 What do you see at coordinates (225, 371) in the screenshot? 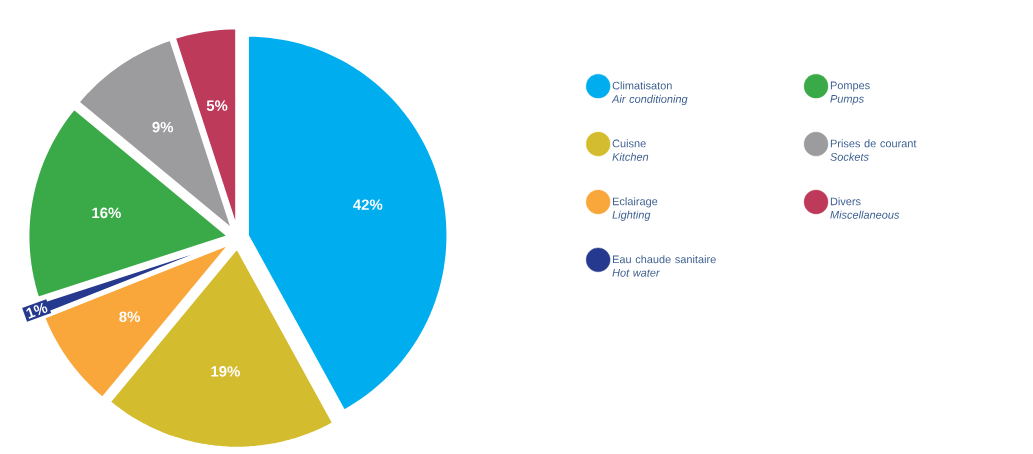
I see `data-label: 19%` at bounding box center [225, 371].